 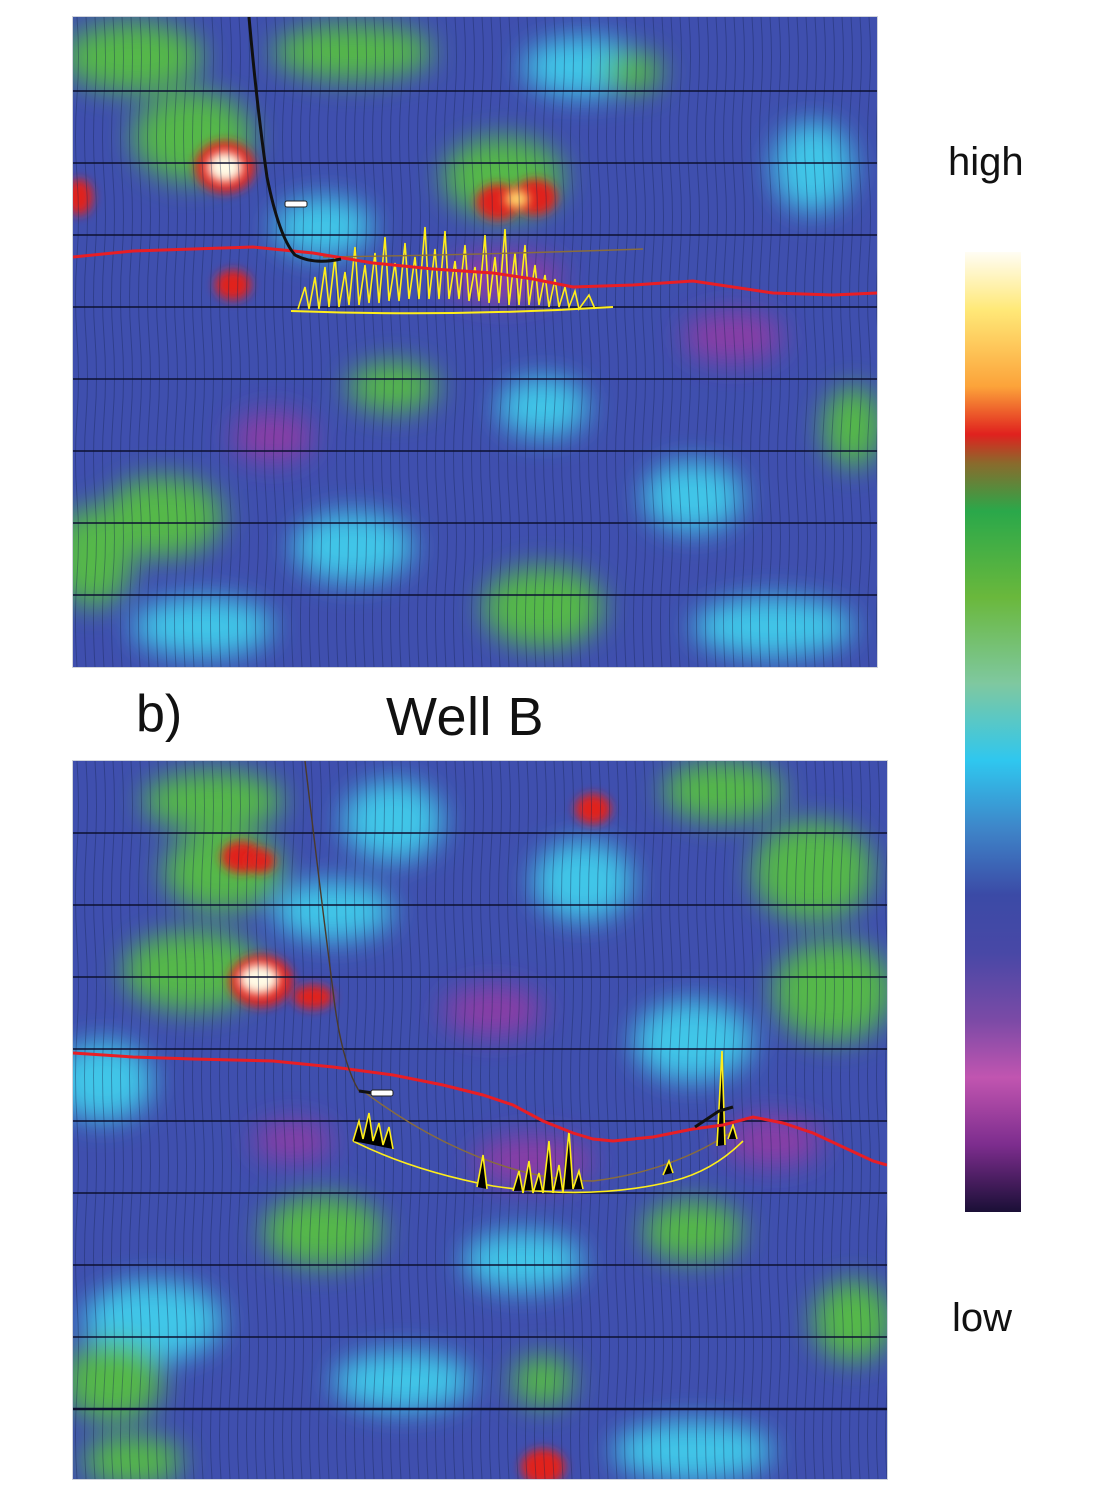 What do you see at coordinates (982, 1318) in the screenshot?
I see `colorbar-low-label: low` at bounding box center [982, 1318].